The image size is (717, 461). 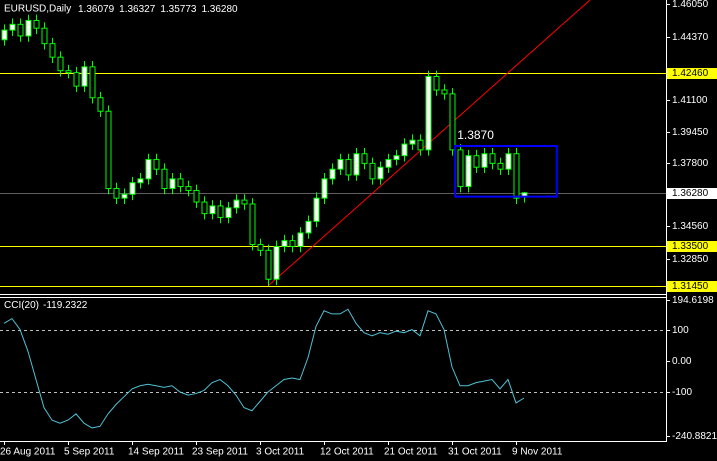 What do you see at coordinates (690, 37) in the screenshot?
I see `y-tick-label: 1.44370` at bounding box center [690, 37].